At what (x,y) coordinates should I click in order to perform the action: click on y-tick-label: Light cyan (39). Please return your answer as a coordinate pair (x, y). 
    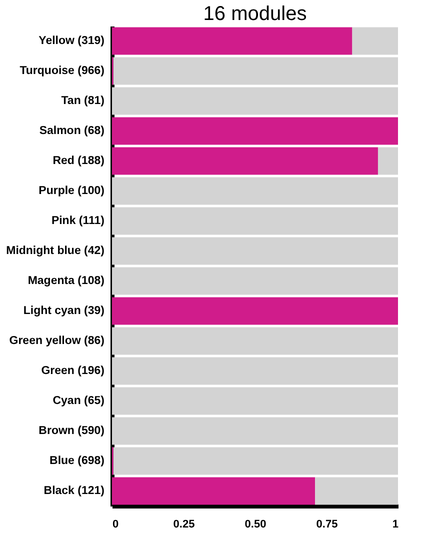
    Looking at the image, I should click on (64, 311).